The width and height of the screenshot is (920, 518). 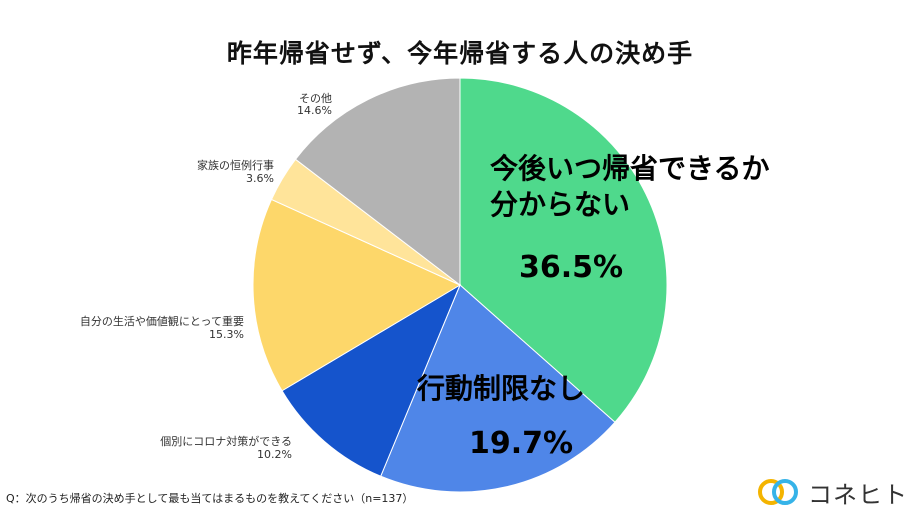 I want to click on pct-kongo: 36.5%, so click(x=571, y=267).